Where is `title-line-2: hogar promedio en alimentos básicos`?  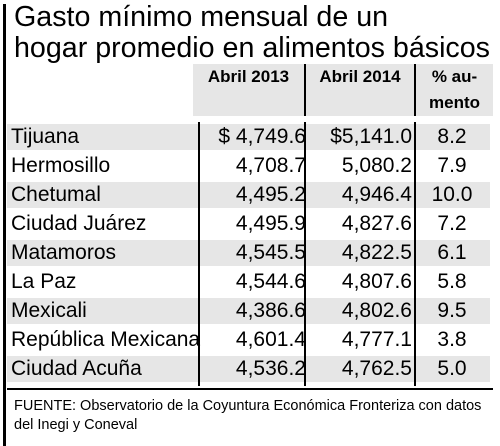
title-line-2: hogar promedio en alimentos básicos is located at coordinates (252, 48).